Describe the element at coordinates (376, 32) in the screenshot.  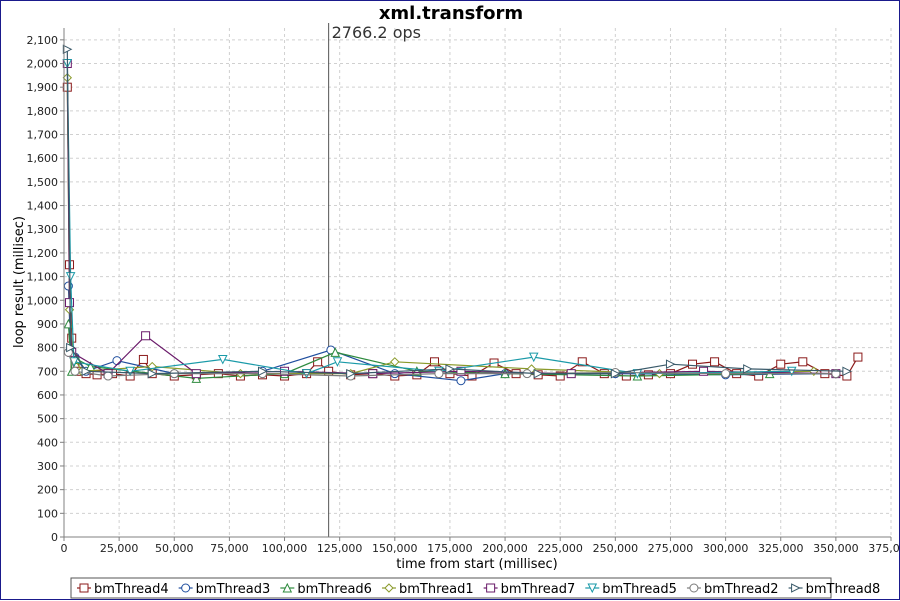
I see `annotation-label: 2766.2 ops` at that location.